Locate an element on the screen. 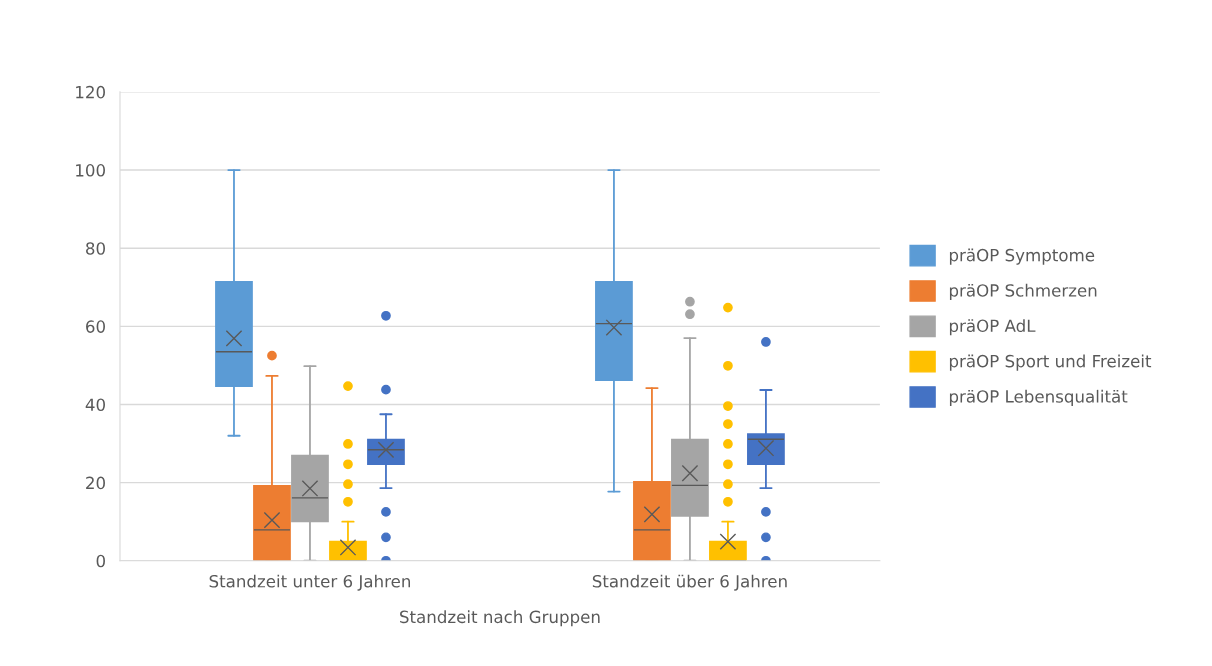 The width and height of the screenshot is (1212, 666). y-tick-label: 0 is located at coordinates (100, 561).